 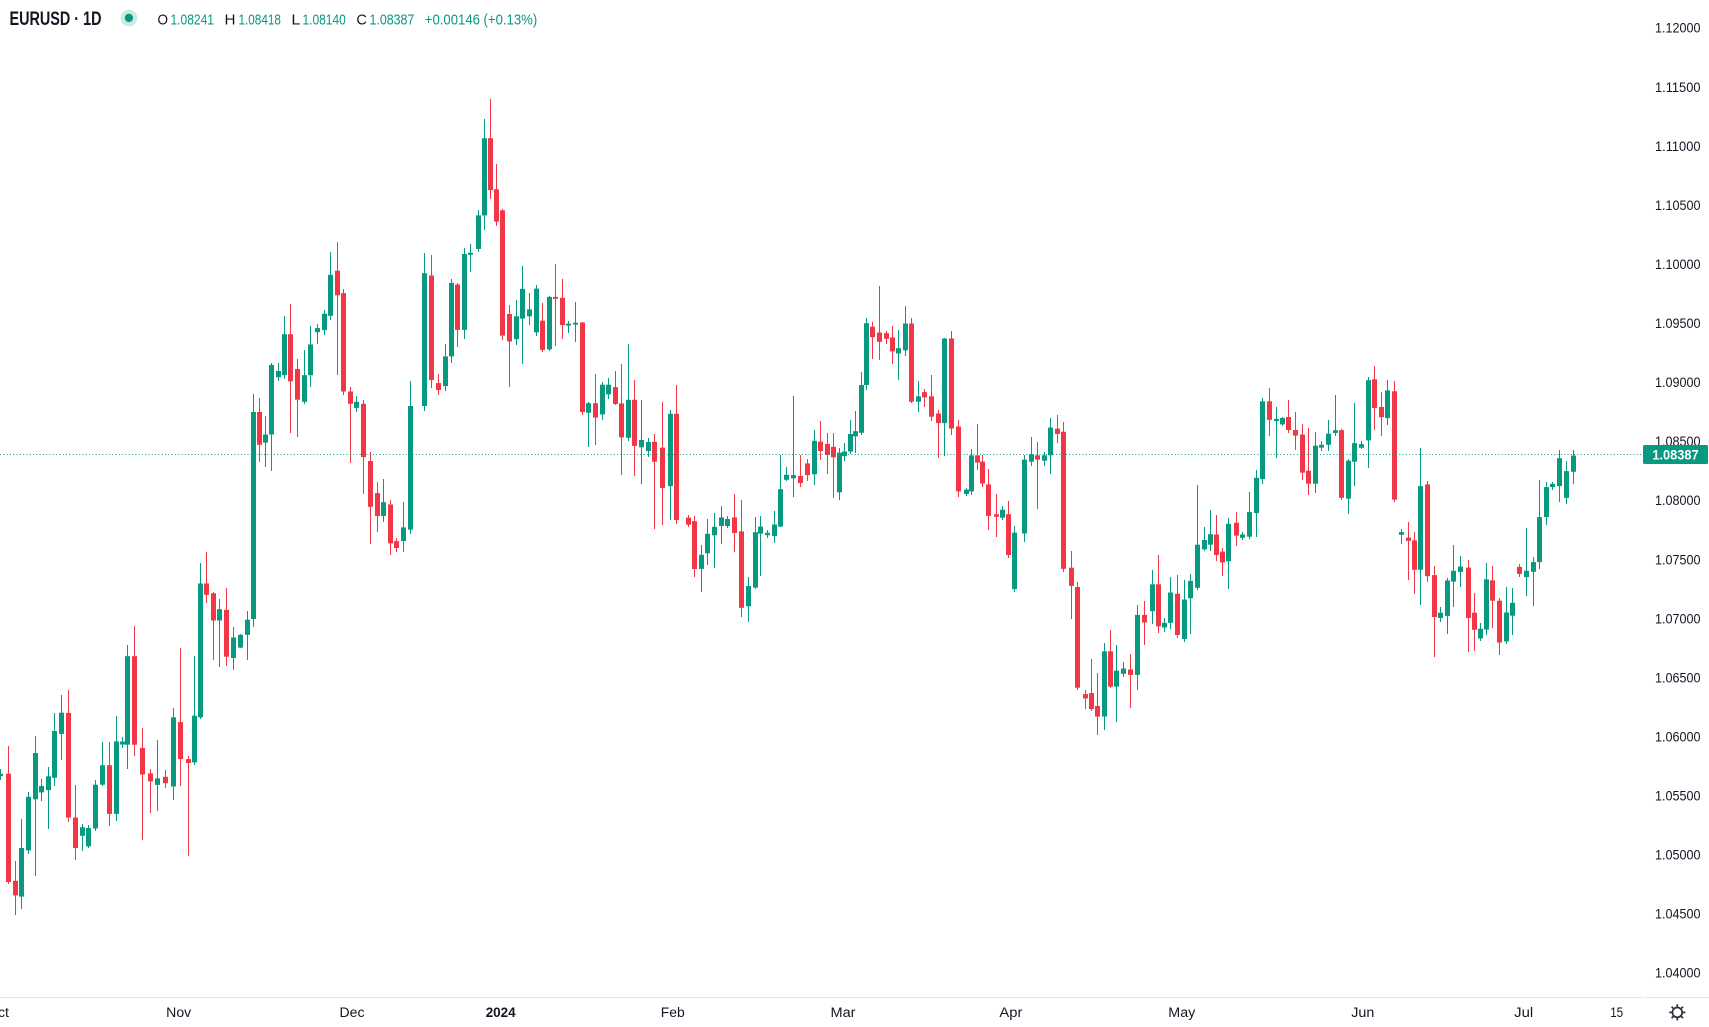 I want to click on svg-text: 1.08241, so click(x=193, y=19).